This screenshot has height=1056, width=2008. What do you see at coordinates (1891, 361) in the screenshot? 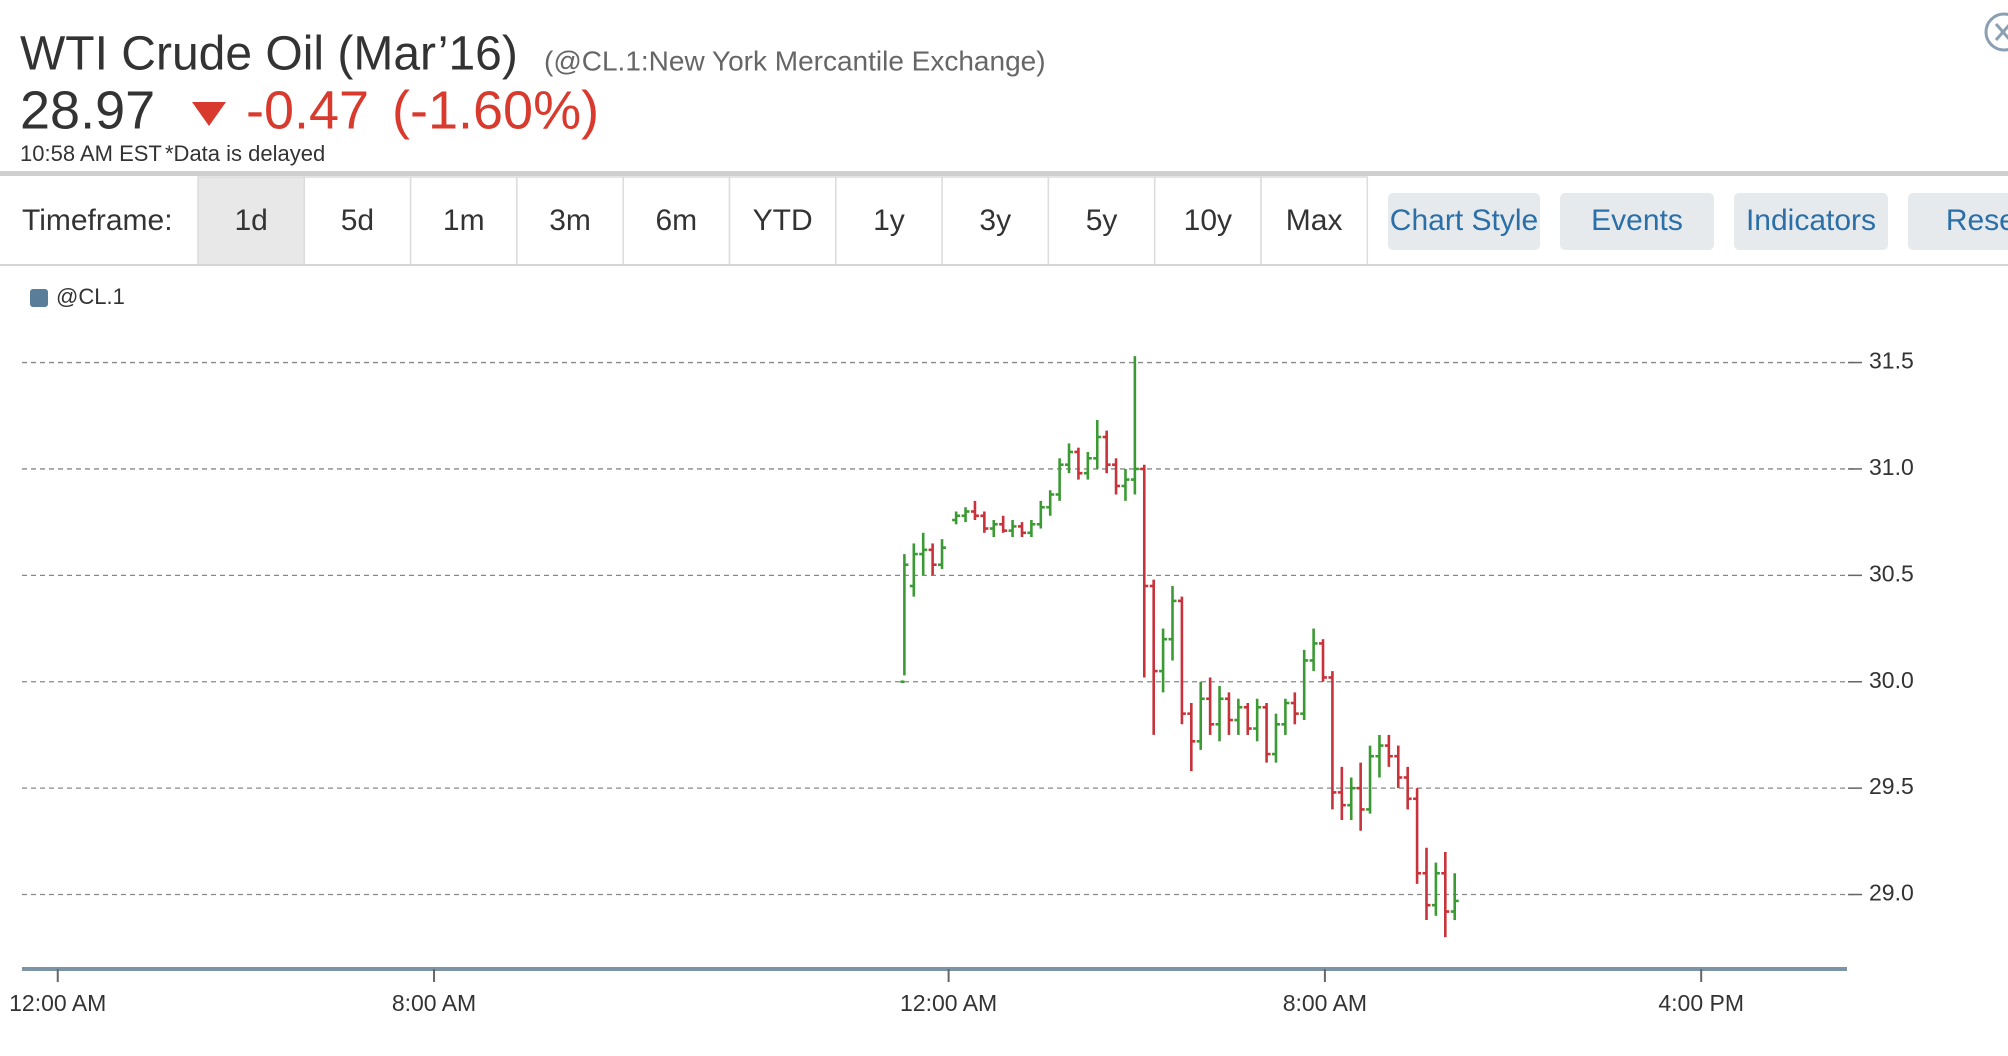
I see `y-tick-label: 31.5` at bounding box center [1891, 361].